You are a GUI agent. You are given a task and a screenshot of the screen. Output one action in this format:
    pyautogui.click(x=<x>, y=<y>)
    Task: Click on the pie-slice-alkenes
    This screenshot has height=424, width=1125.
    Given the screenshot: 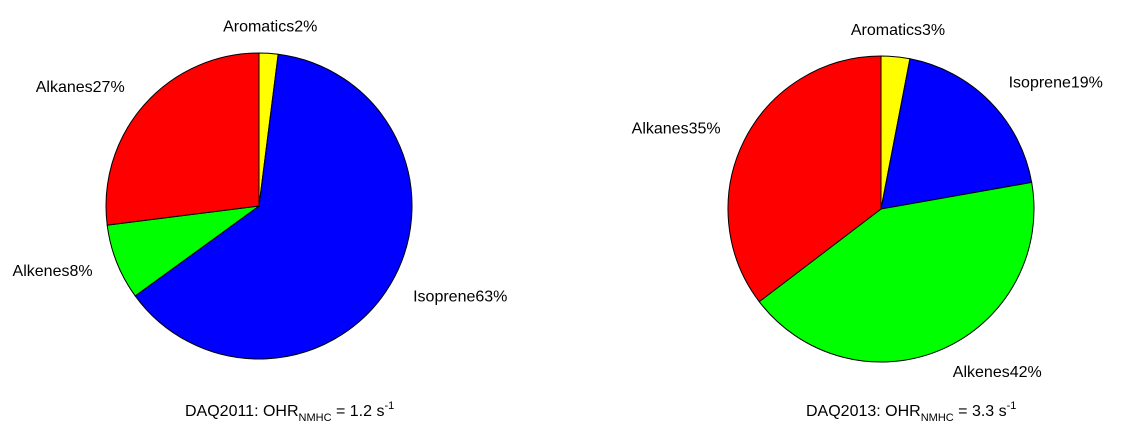 What is the action you would take?
    pyautogui.click(x=896, y=272)
    